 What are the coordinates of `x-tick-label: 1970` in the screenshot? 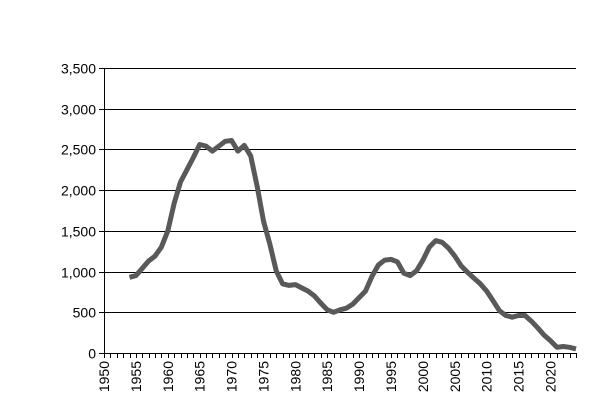 It's located at (232, 376).